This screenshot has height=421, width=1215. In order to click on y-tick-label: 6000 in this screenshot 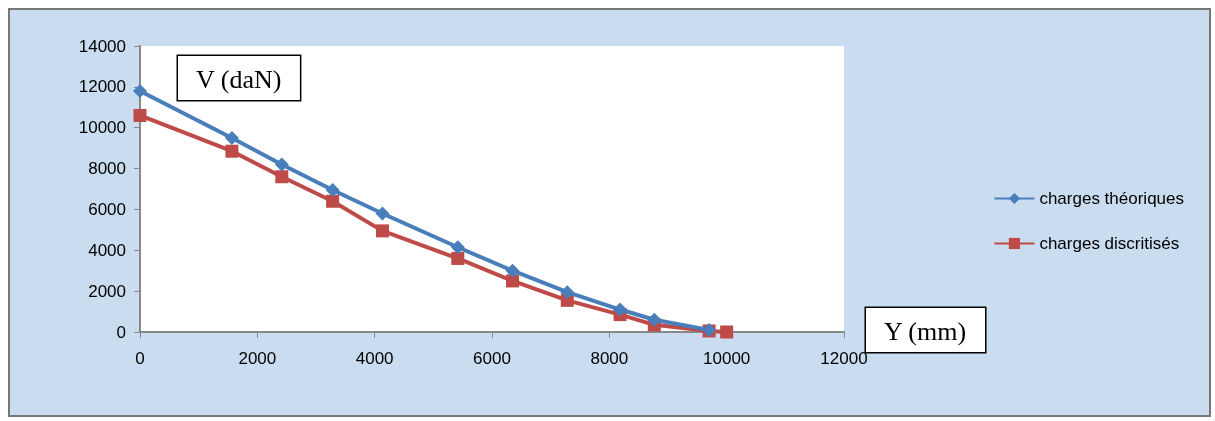, I will do `click(107, 209)`.